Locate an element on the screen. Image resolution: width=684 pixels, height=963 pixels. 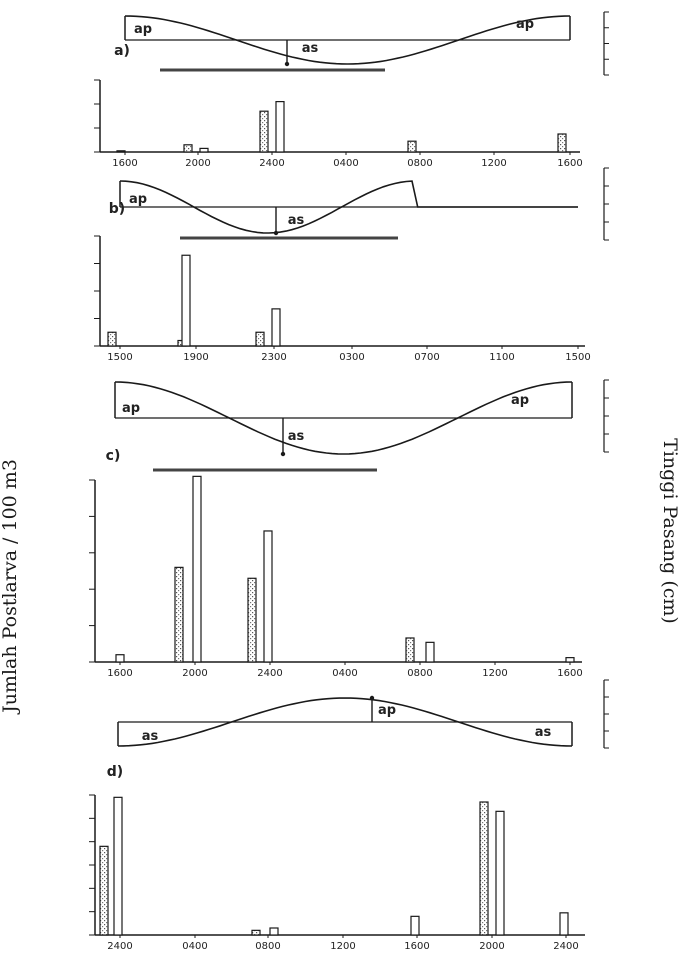
x-tick-label: 2300 is located at coordinates (273, 357).